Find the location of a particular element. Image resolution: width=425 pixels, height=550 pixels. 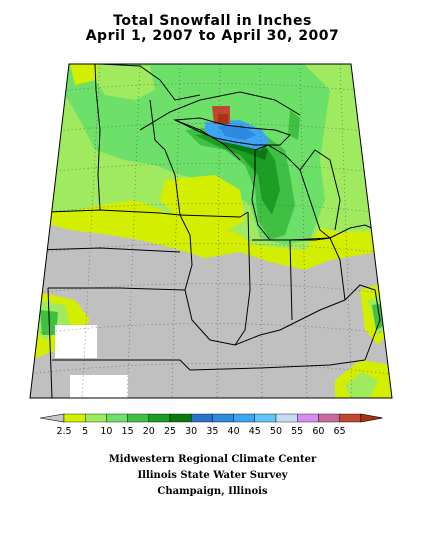

snow-zone-high is located at coordinates (223, 119).